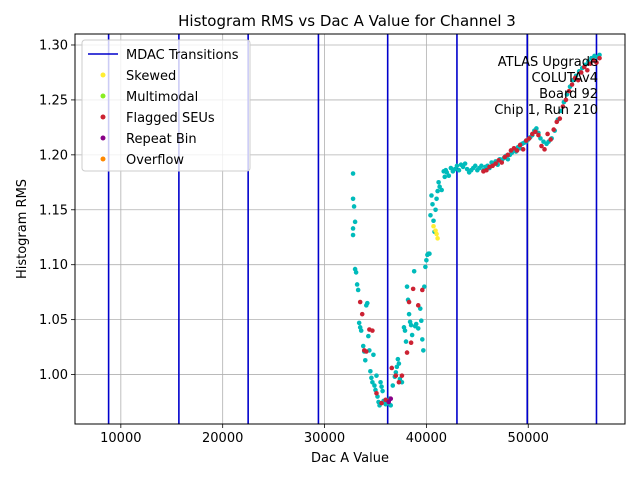  I want to click on x-tick-label: 20000, so click(222, 438).